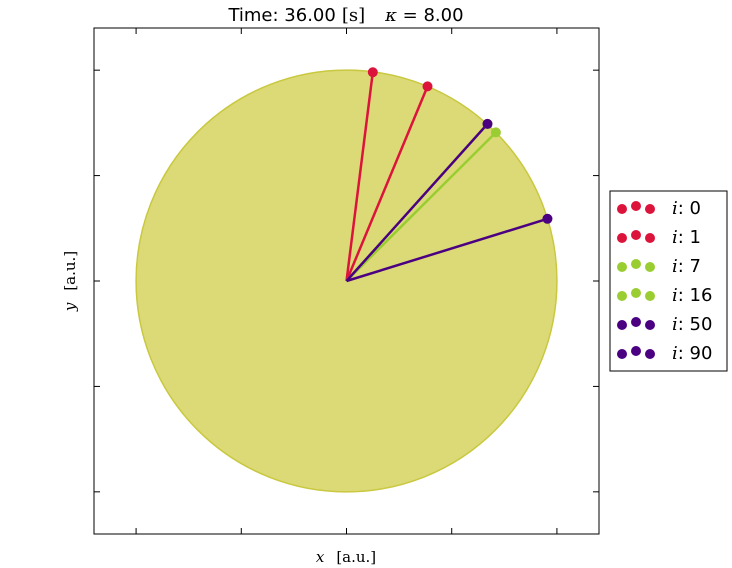  I want to click on y-axis-symbol: y, so click(70, 307).